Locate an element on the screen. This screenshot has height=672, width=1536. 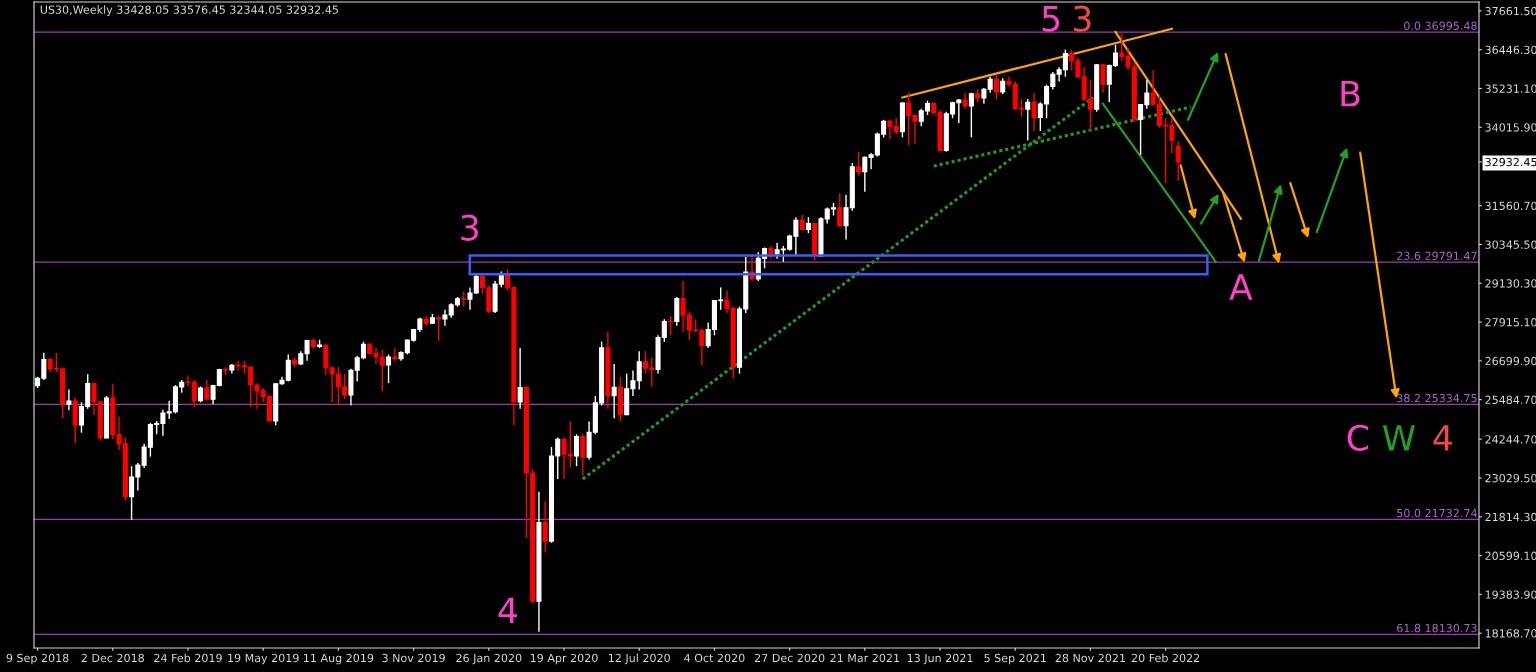
ref-line-label: 61.8 18130.73 is located at coordinates (1437, 628).